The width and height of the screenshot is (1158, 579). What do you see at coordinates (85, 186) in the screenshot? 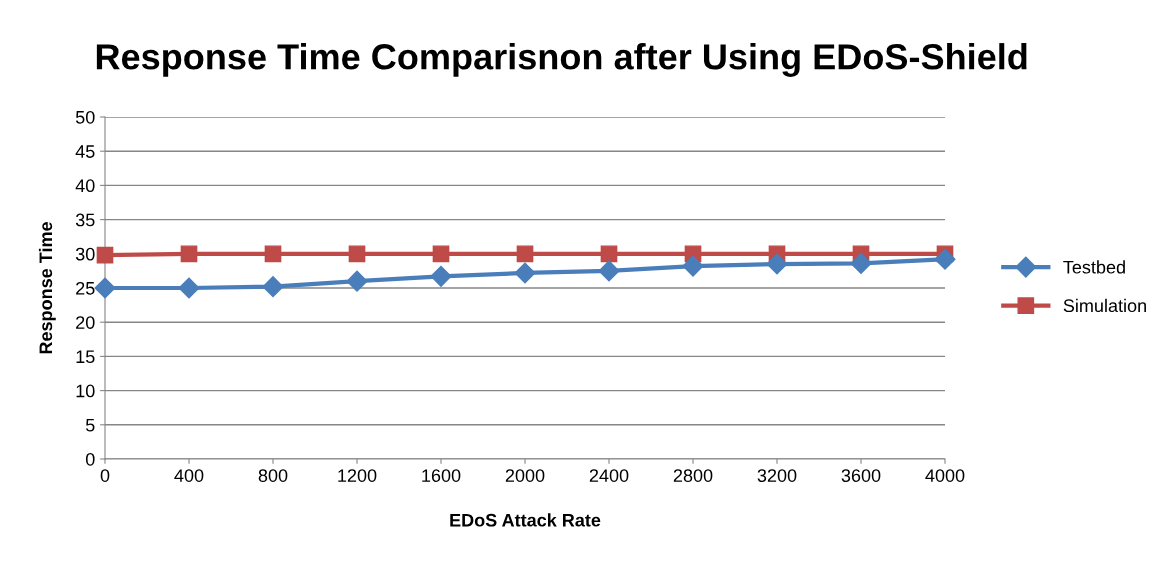
I see `y-tick-label: 40` at bounding box center [85, 186].